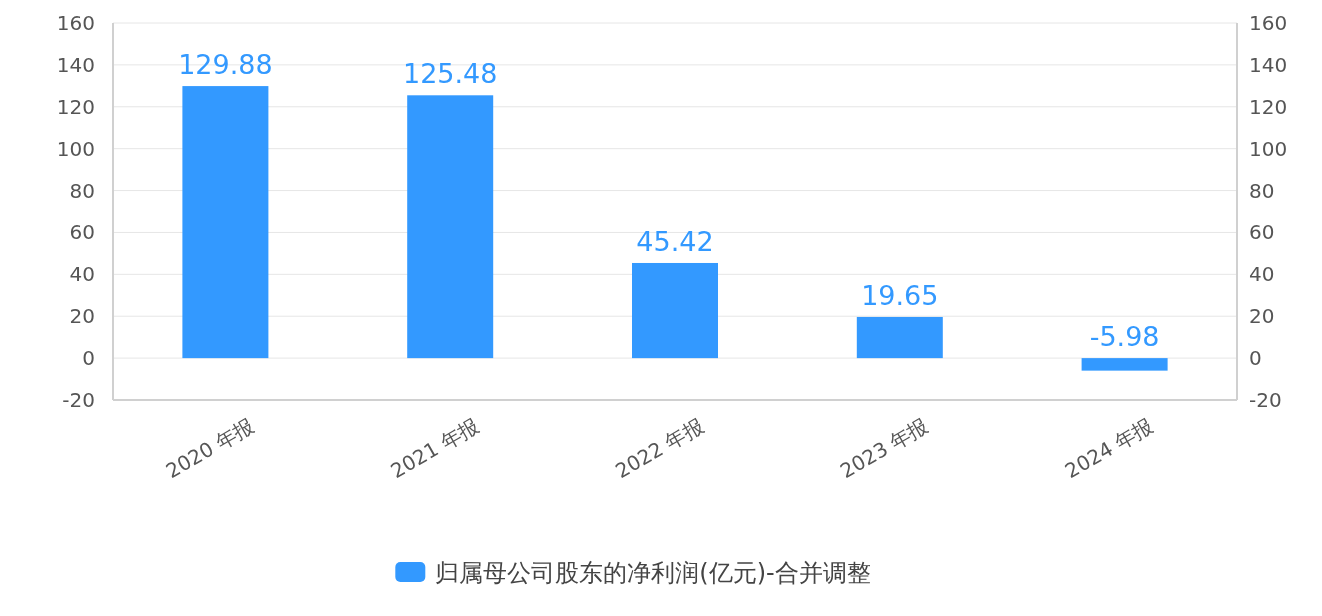  Describe the element at coordinates (75, 23) in the screenshot. I see `y-tick-label: 160` at that location.